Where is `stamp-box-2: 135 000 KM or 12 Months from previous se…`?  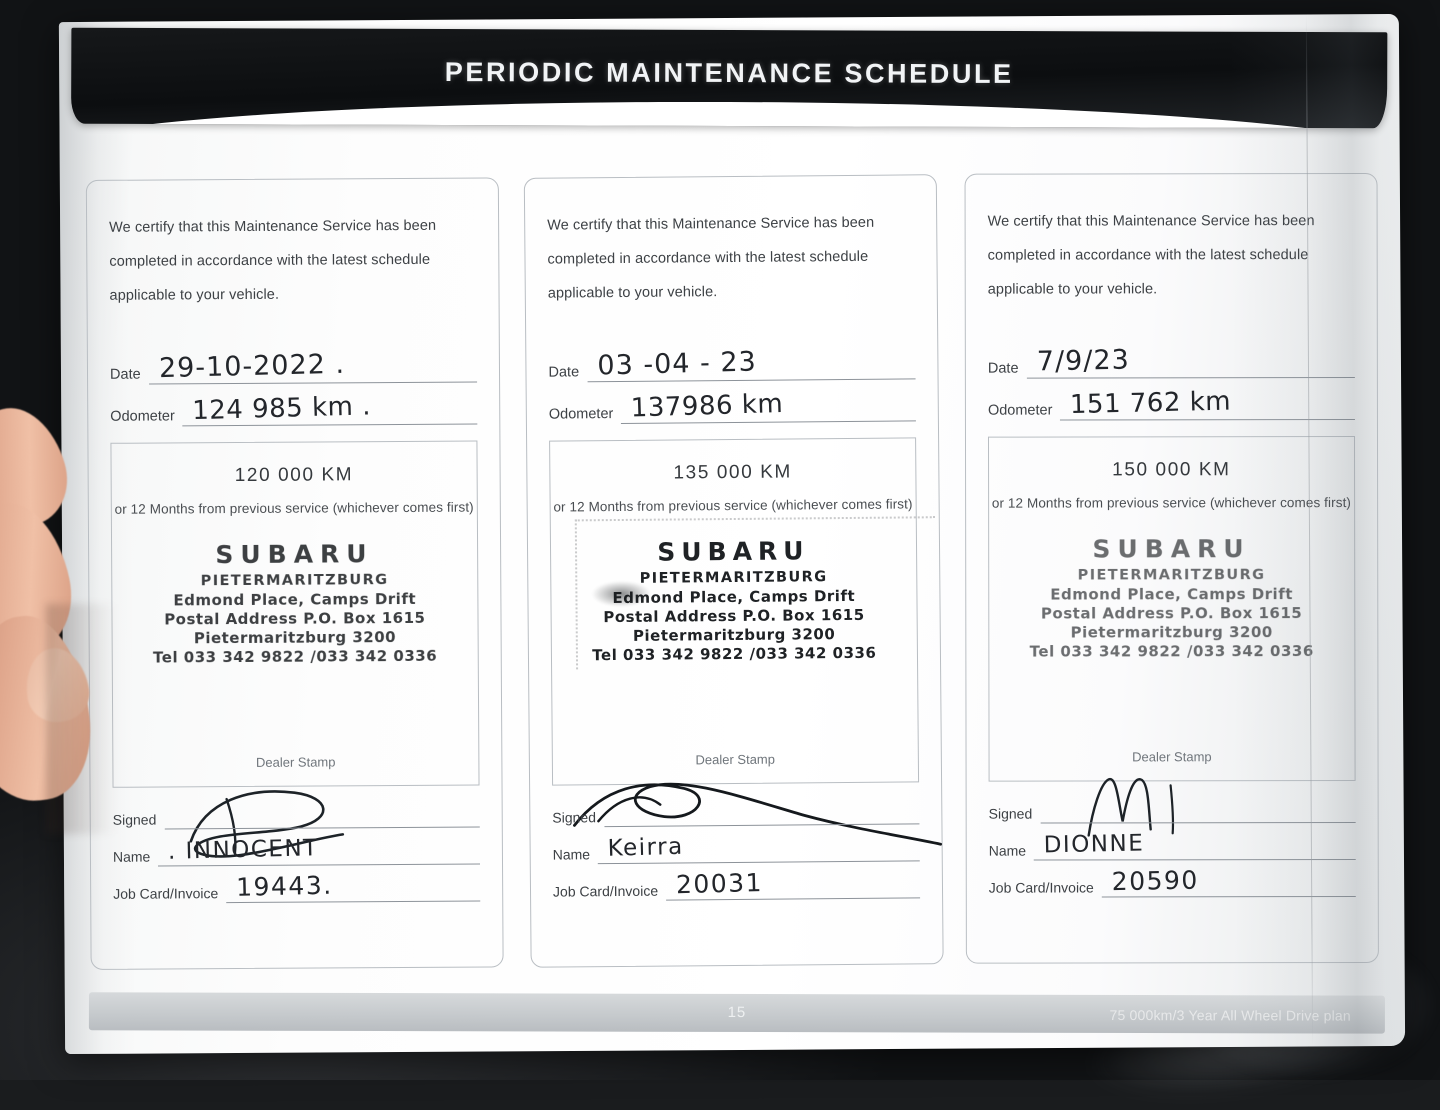 stamp-box-2: 135 000 KM or 12 Months from previous se… is located at coordinates (742, 611).